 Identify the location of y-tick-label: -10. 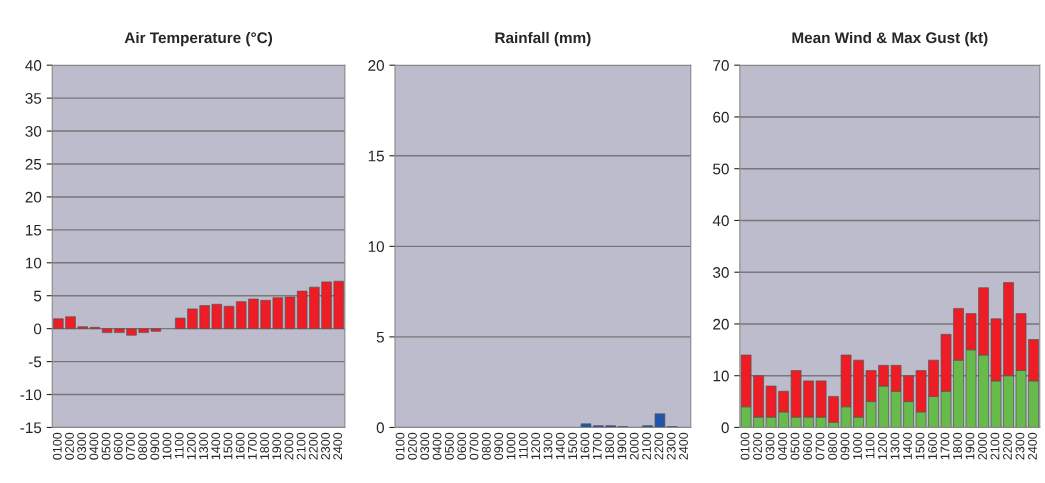
(31, 395).